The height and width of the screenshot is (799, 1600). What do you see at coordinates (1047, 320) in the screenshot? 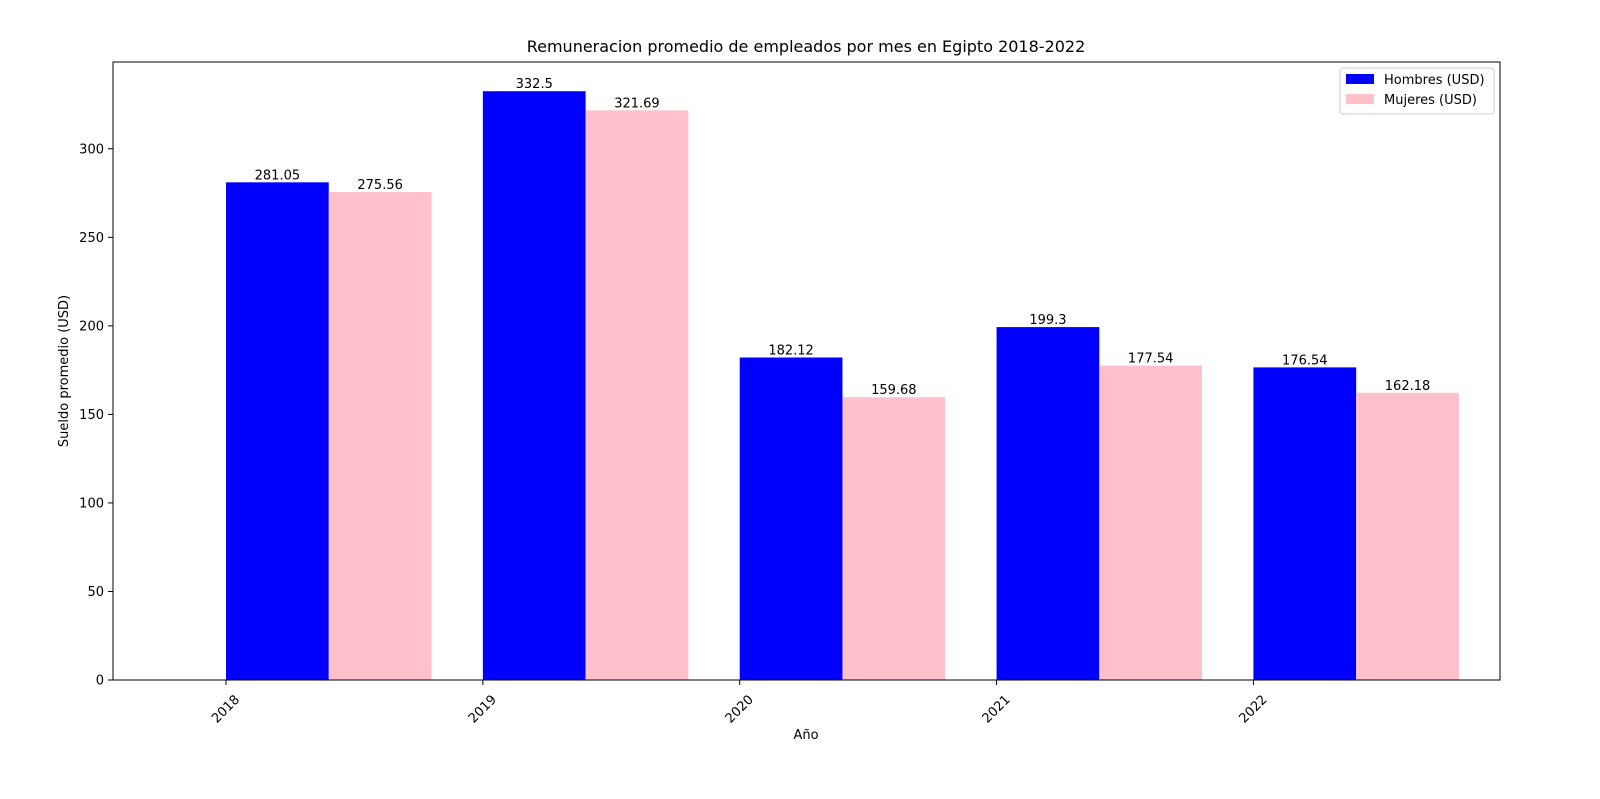
I see `value-label-hombres-2021: 199.3` at bounding box center [1047, 320].